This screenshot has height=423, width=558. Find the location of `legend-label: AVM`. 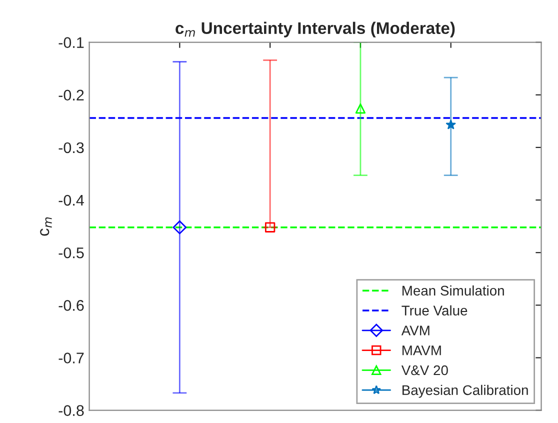

legend-label: AVM is located at coordinates (415, 331).